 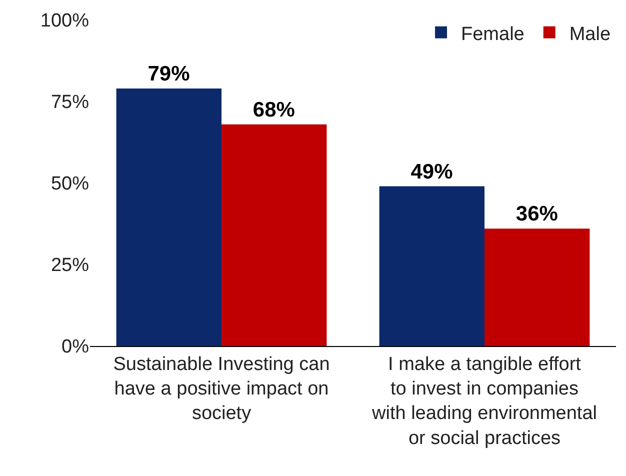 I want to click on y-tick-label: 75%, so click(x=70, y=103).